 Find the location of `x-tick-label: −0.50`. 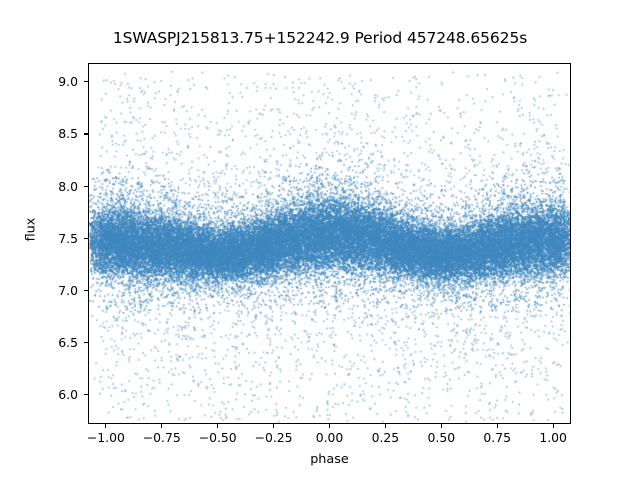

x-tick-label: −0.50 is located at coordinates (217, 437).